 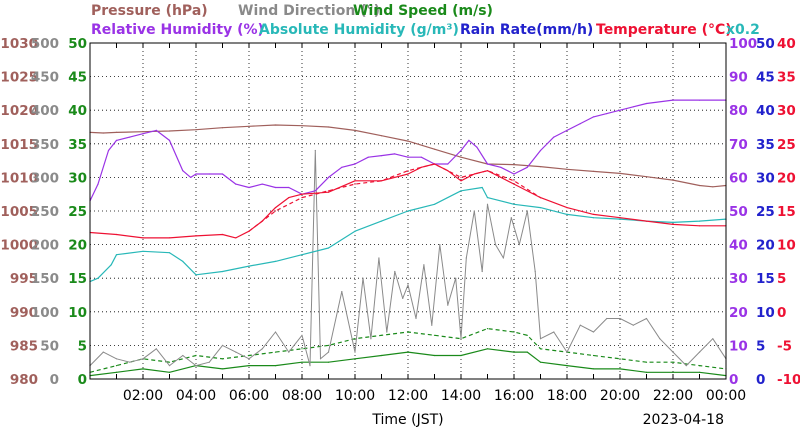 What do you see at coordinates (781, 313) in the screenshot?
I see `y-tick-label-temperature: 0` at bounding box center [781, 313].